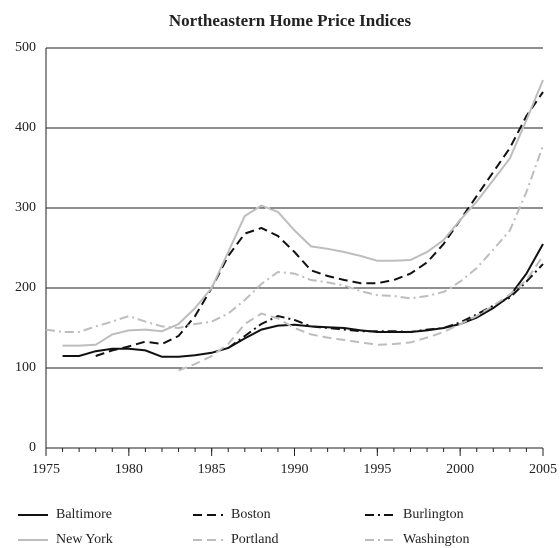  What do you see at coordinates (460, 469) in the screenshot?
I see `x-tick-label: 2000` at bounding box center [460, 469].